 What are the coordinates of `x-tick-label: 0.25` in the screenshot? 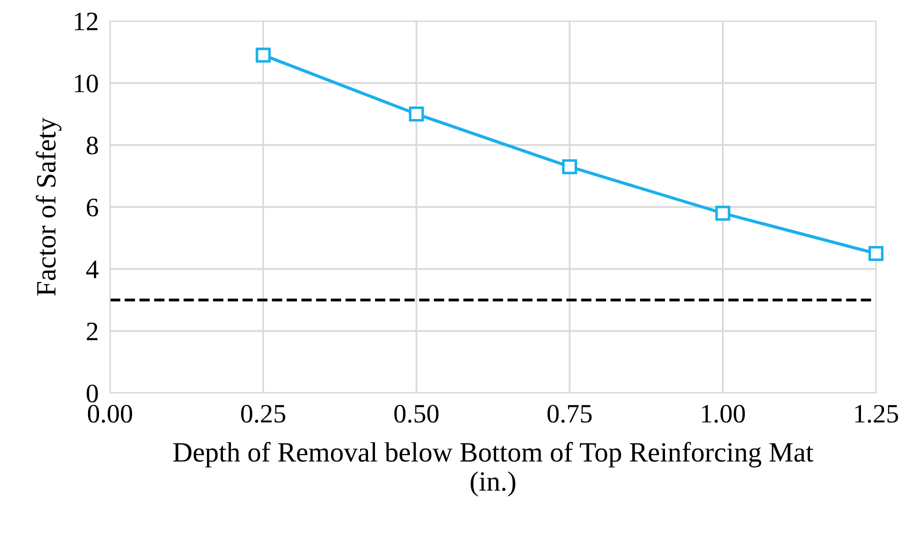 It's located at (263, 413).